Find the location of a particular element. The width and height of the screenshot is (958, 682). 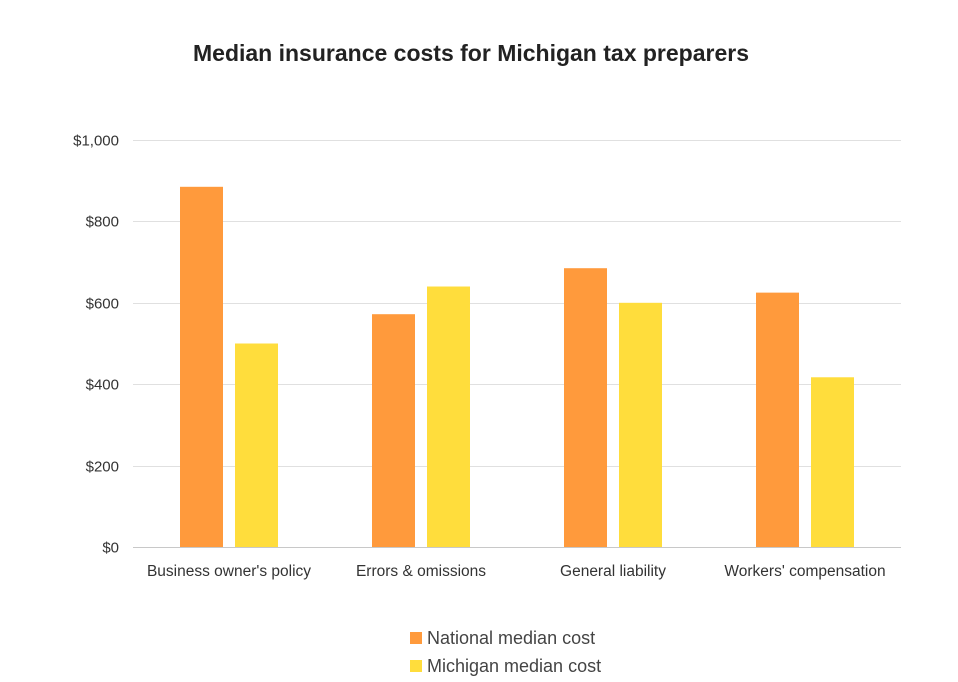

bar-michigan-median-cost-general-liability is located at coordinates (640, 424).